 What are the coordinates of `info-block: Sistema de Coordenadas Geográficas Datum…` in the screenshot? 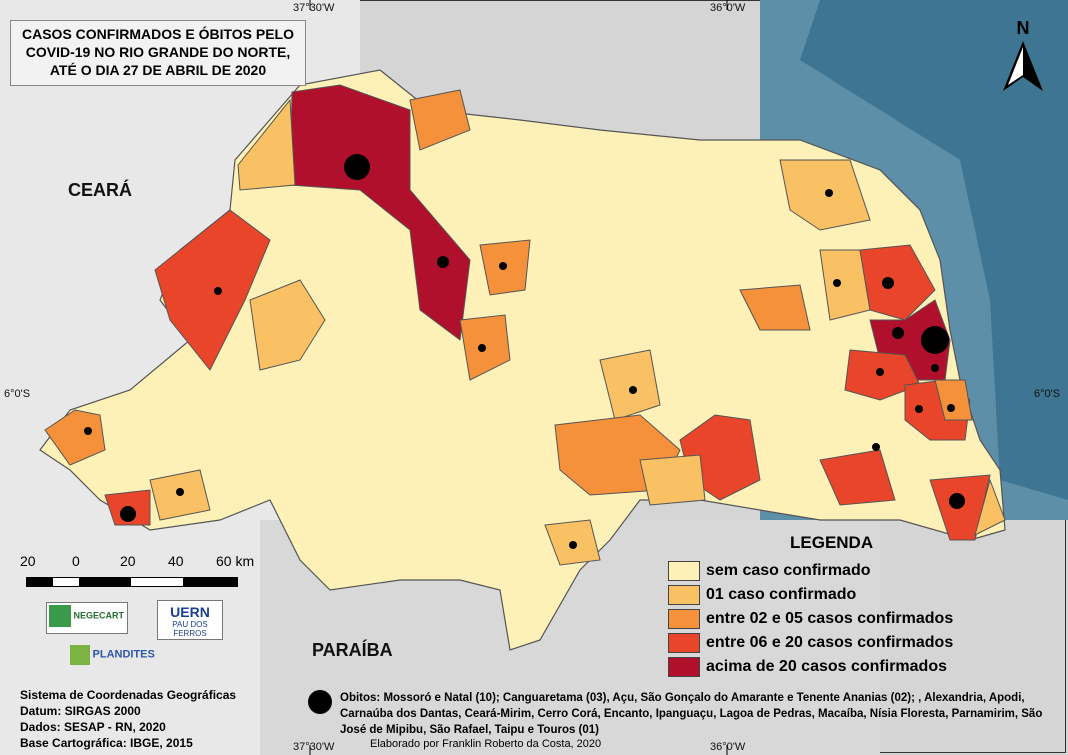 It's located at (128, 719).